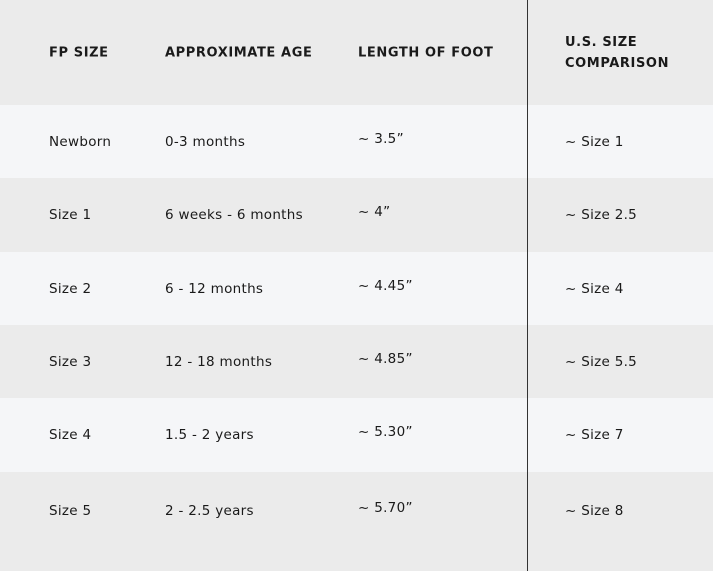  Describe the element at coordinates (70, 511) in the screenshot. I see `fp-size-cell: Size 5` at that location.